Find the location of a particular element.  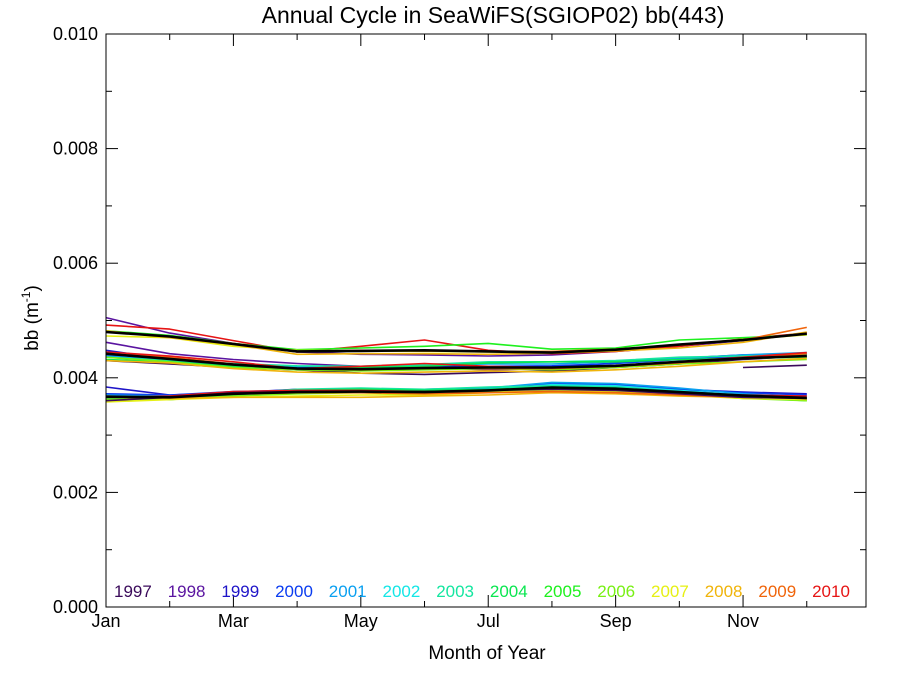

legend-item-2010: 2010 is located at coordinates (831, 591).